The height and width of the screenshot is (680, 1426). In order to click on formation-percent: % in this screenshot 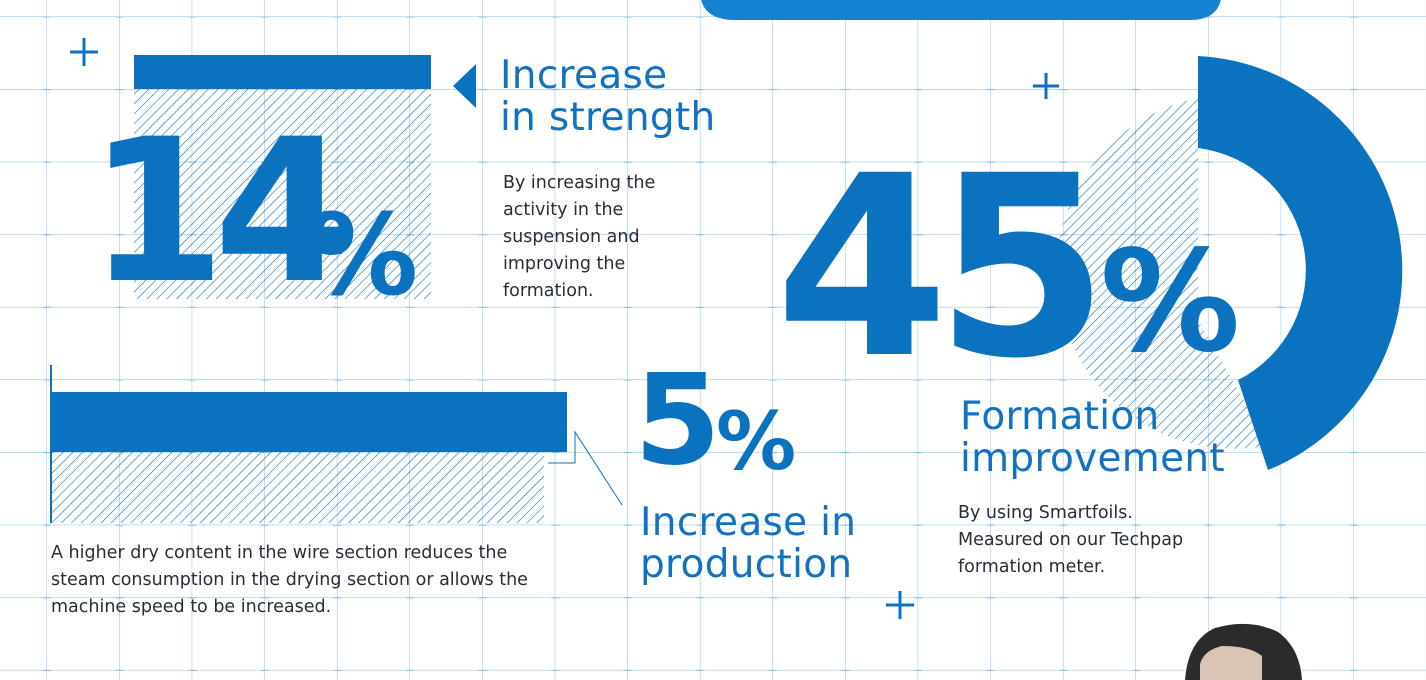, I will do `click(1170, 302)`.